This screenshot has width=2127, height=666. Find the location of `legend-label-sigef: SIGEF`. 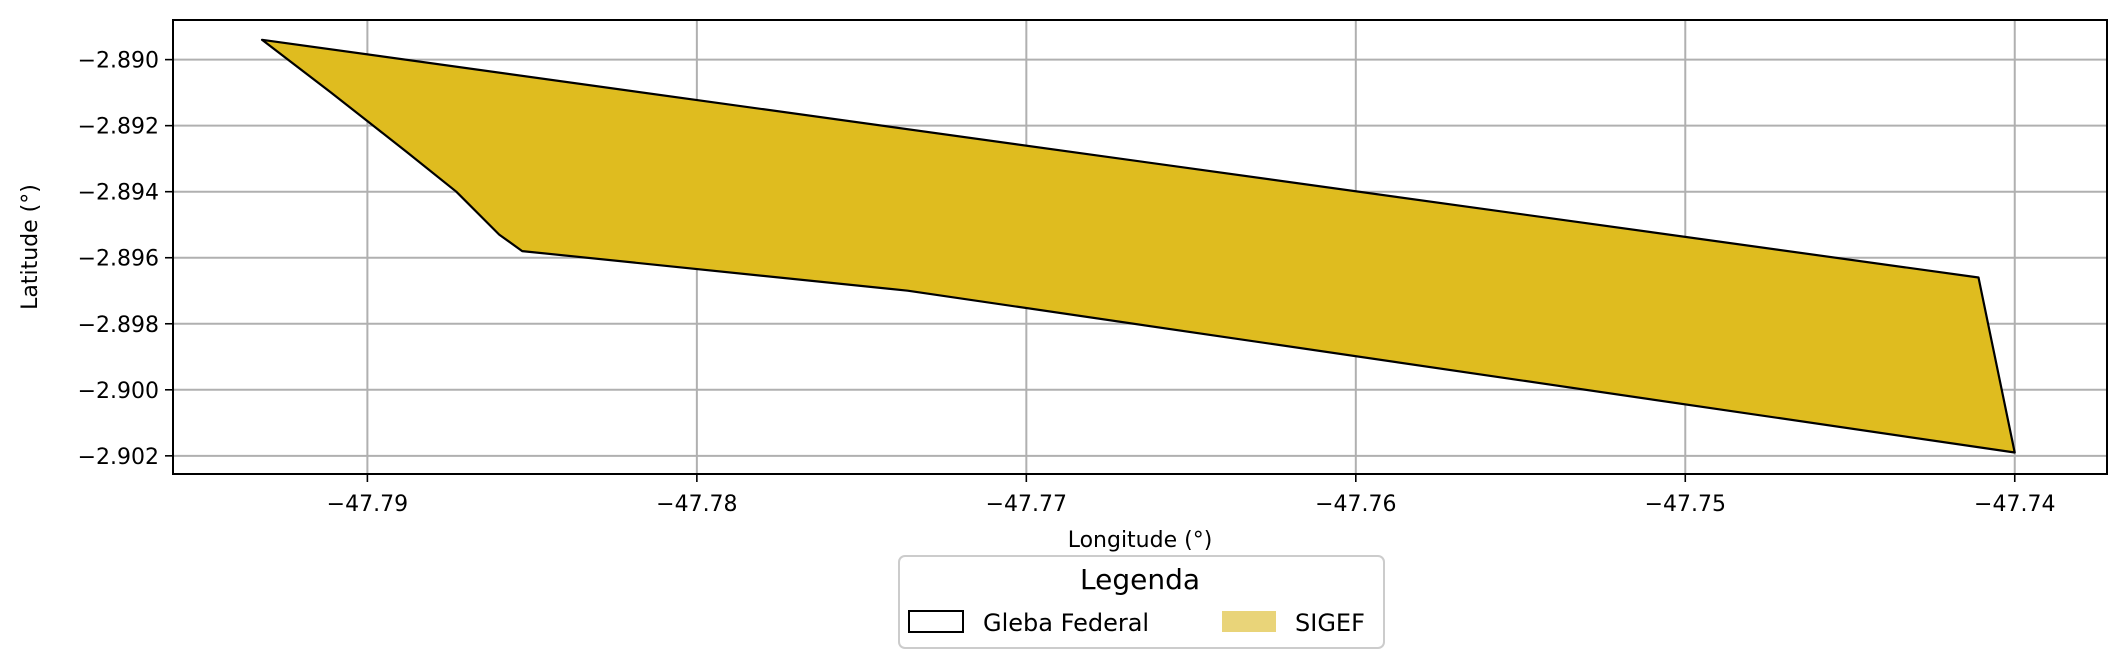

legend-label-sigef: SIGEF is located at coordinates (1330, 623).